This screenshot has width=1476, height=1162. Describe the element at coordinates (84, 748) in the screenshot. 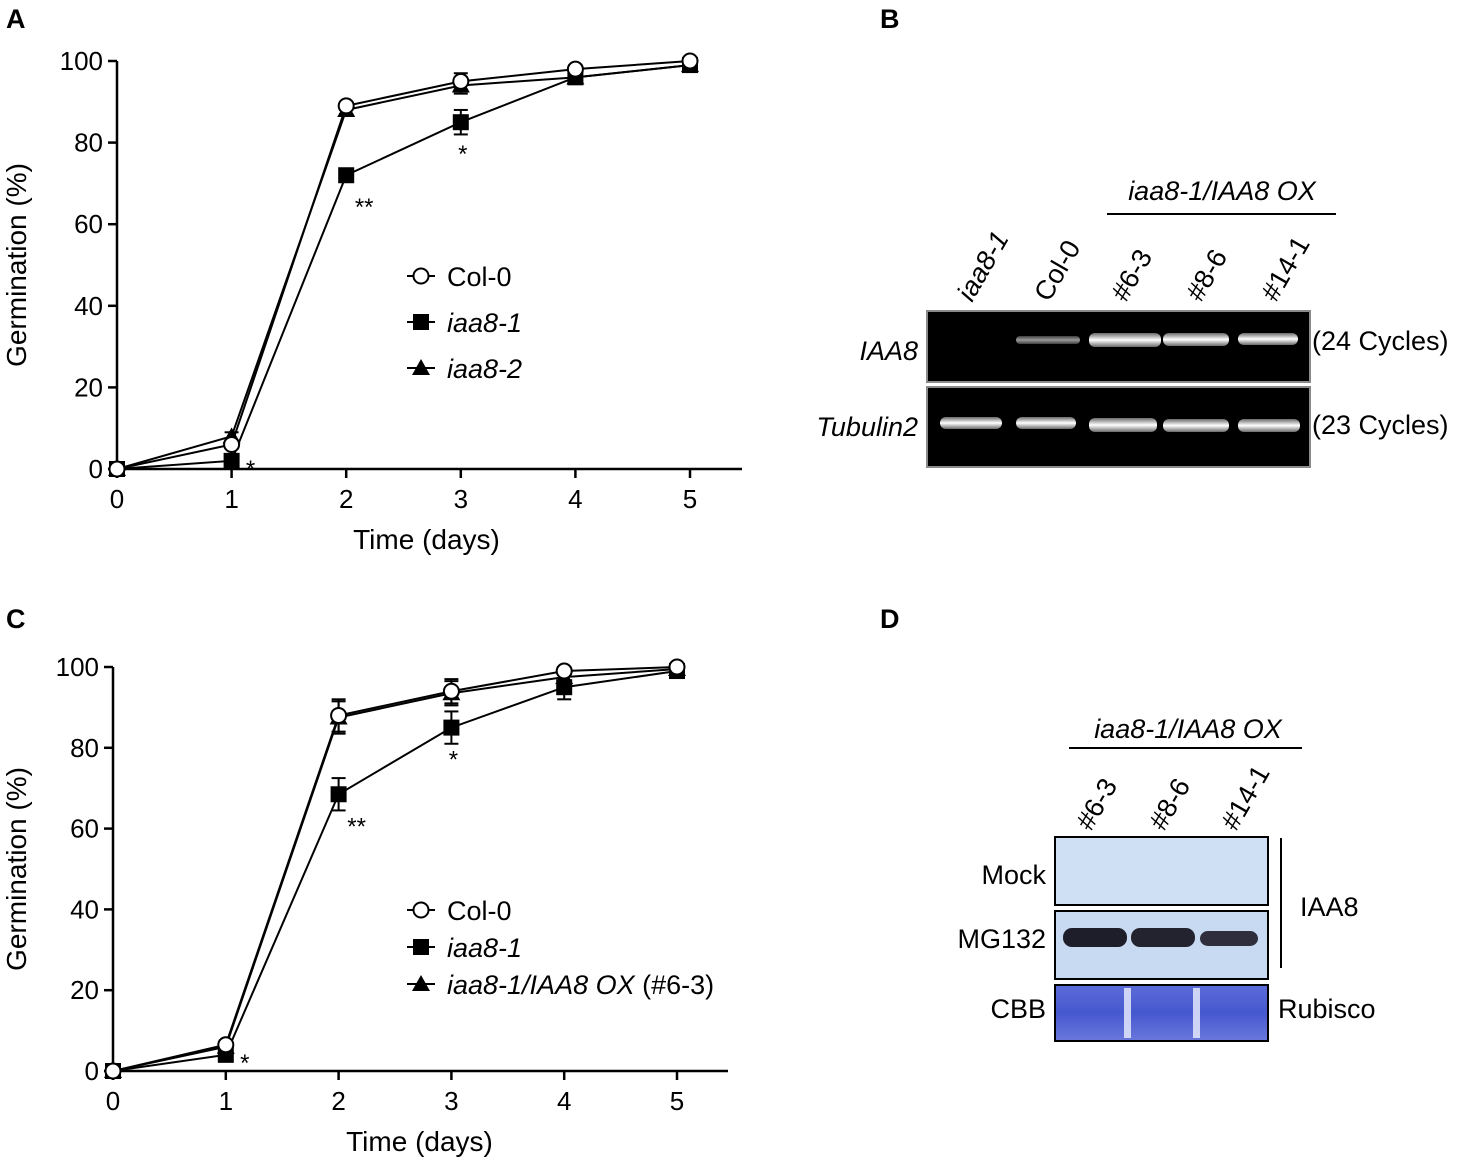

I see `c-y-tick-label-4: 80` at that location.